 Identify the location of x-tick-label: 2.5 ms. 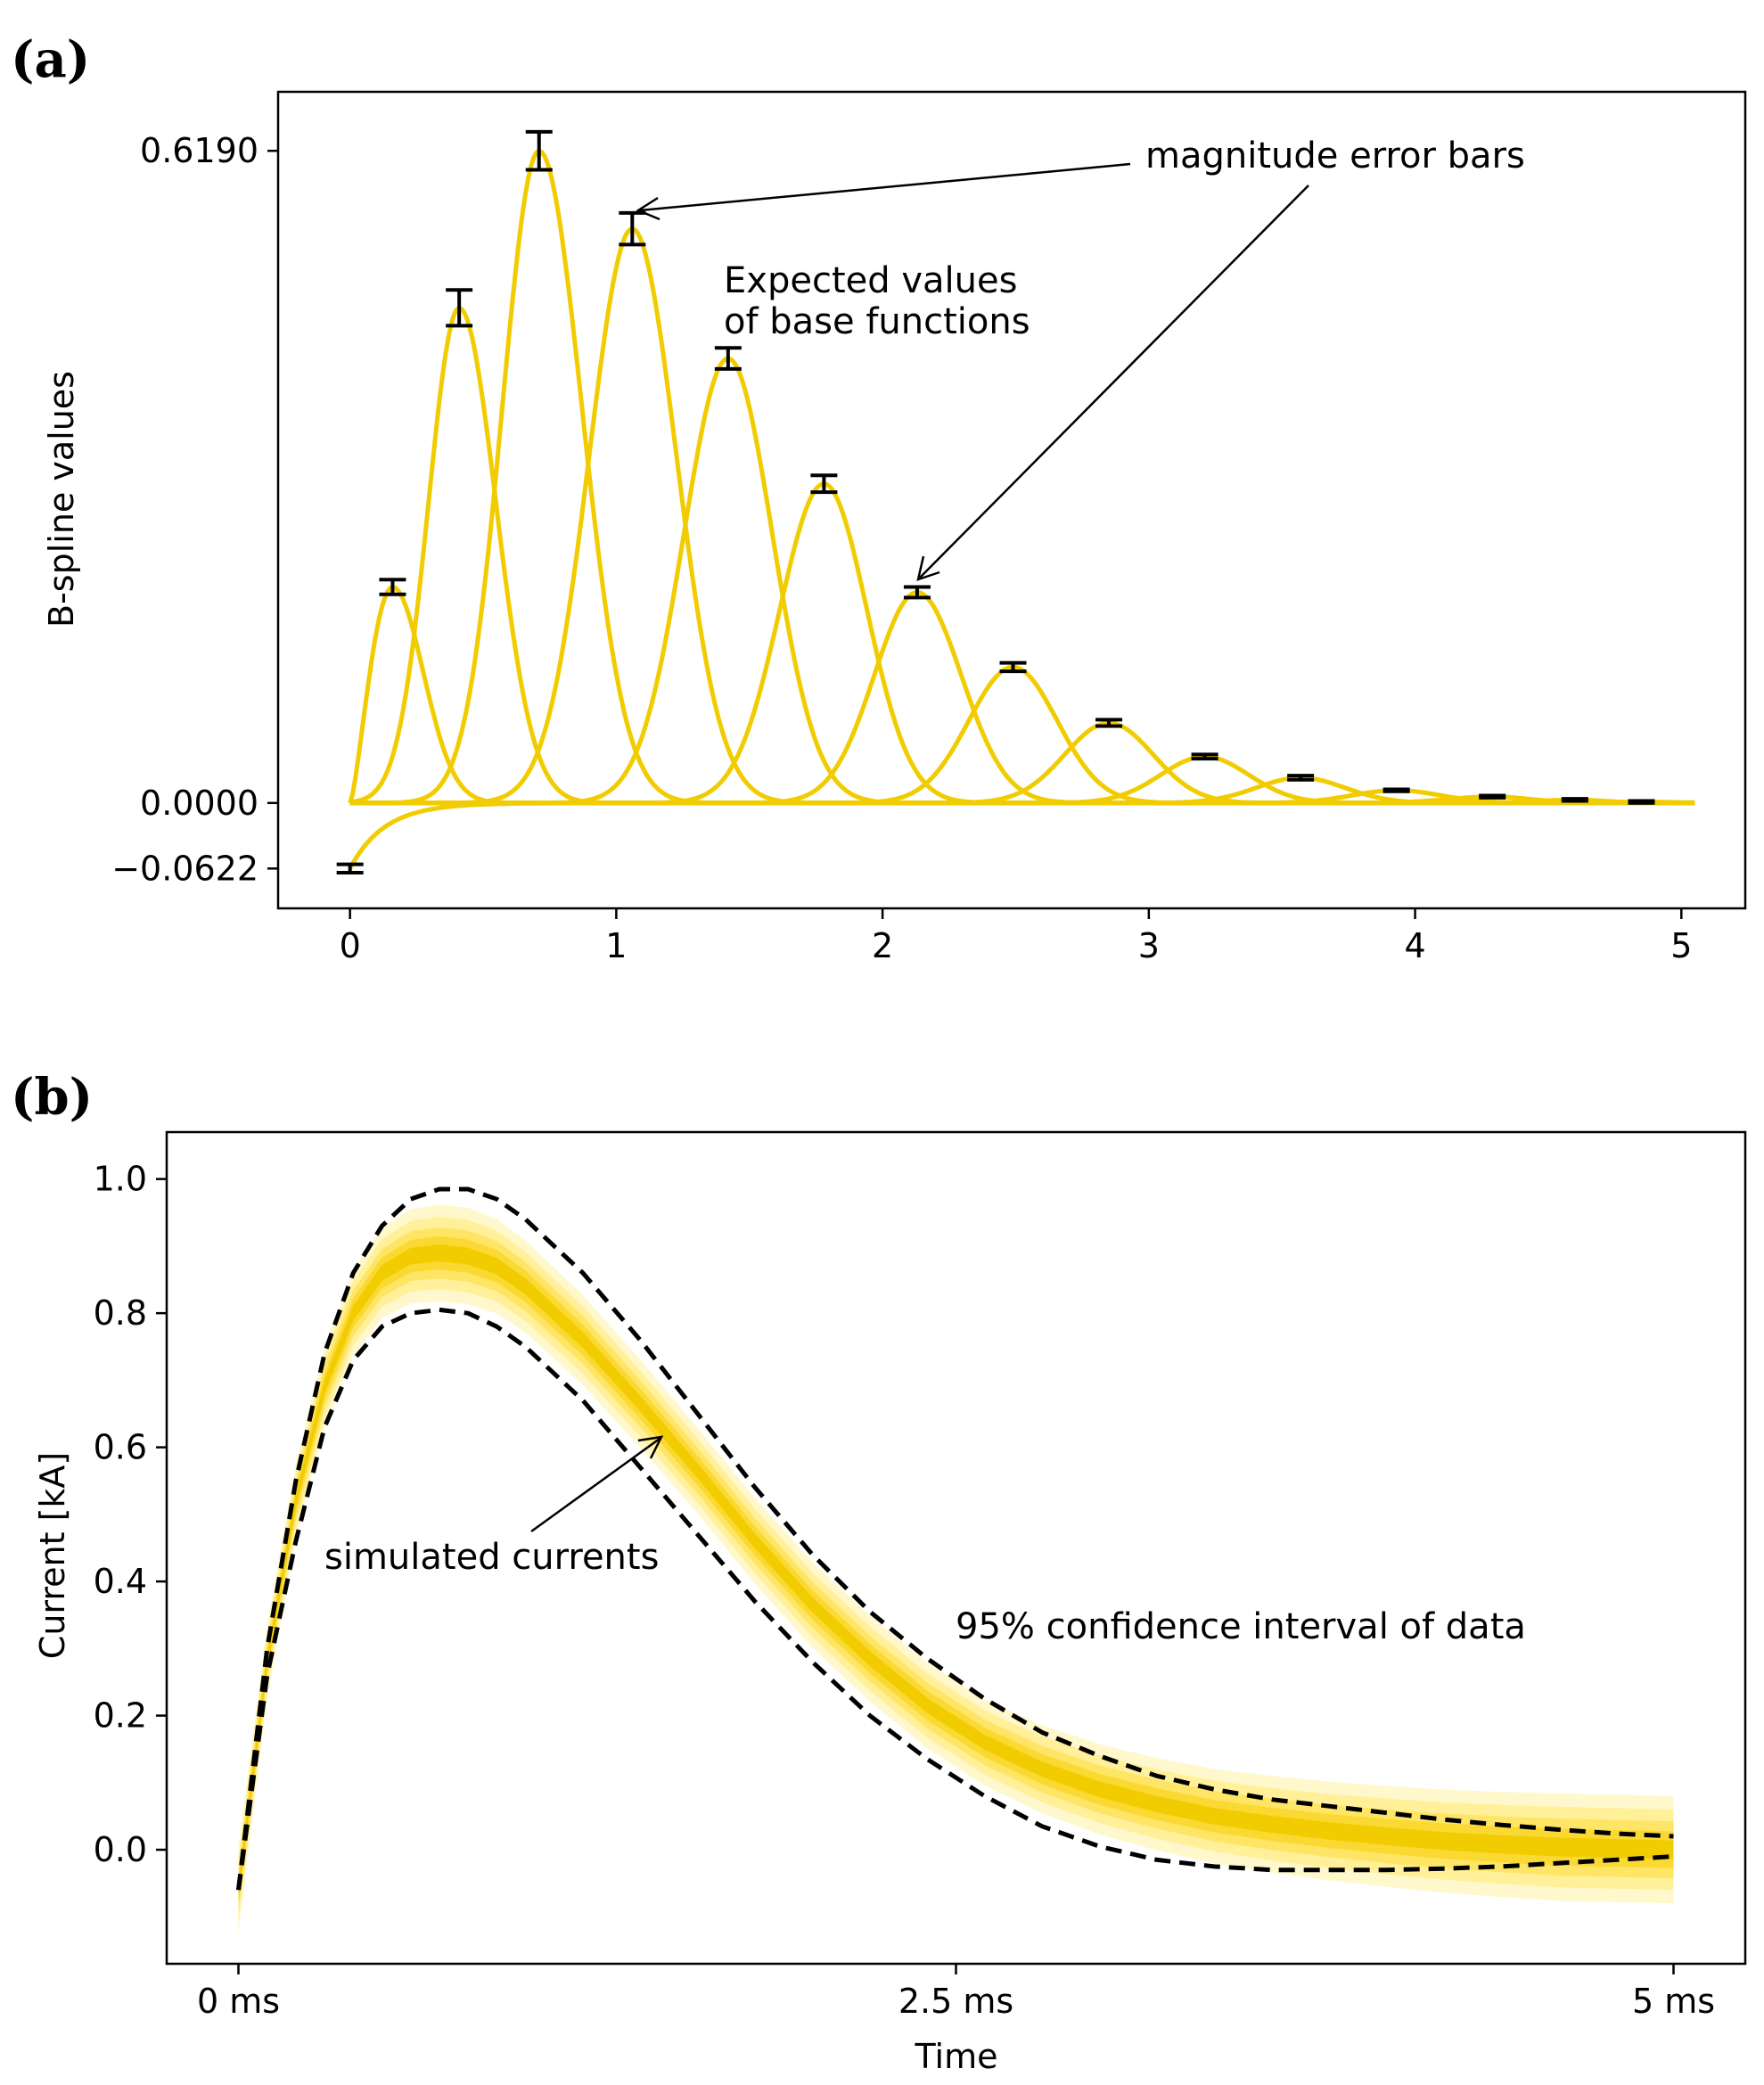
(956, 2002).